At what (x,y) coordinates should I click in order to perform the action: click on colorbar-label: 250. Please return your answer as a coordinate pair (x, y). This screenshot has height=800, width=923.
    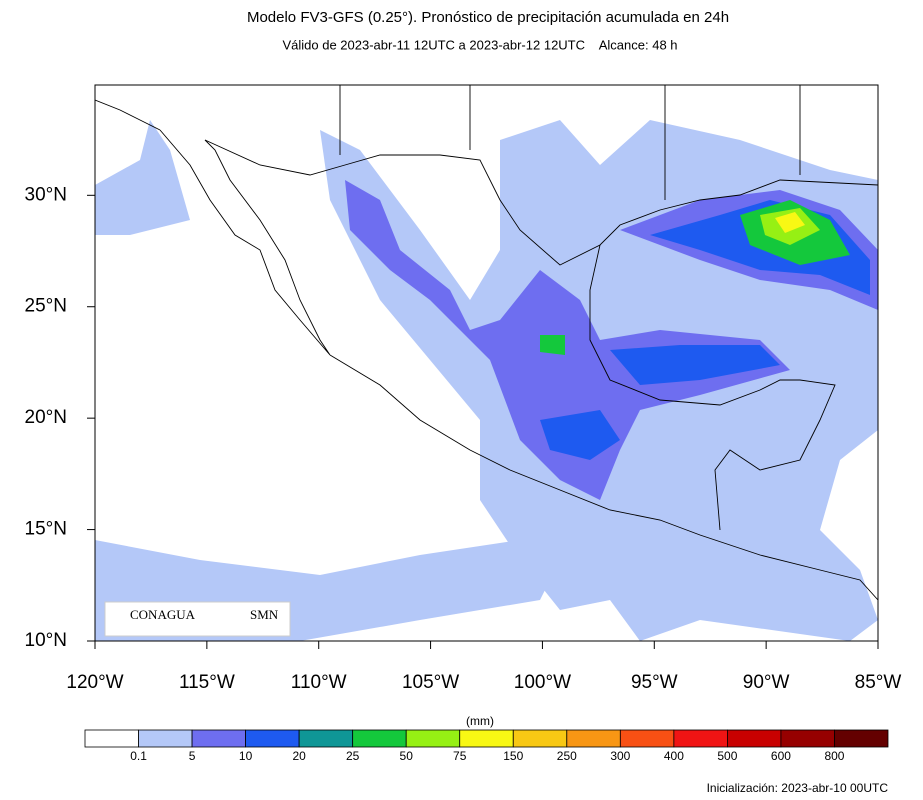
    Looking at the image, I should click on (567, 756).